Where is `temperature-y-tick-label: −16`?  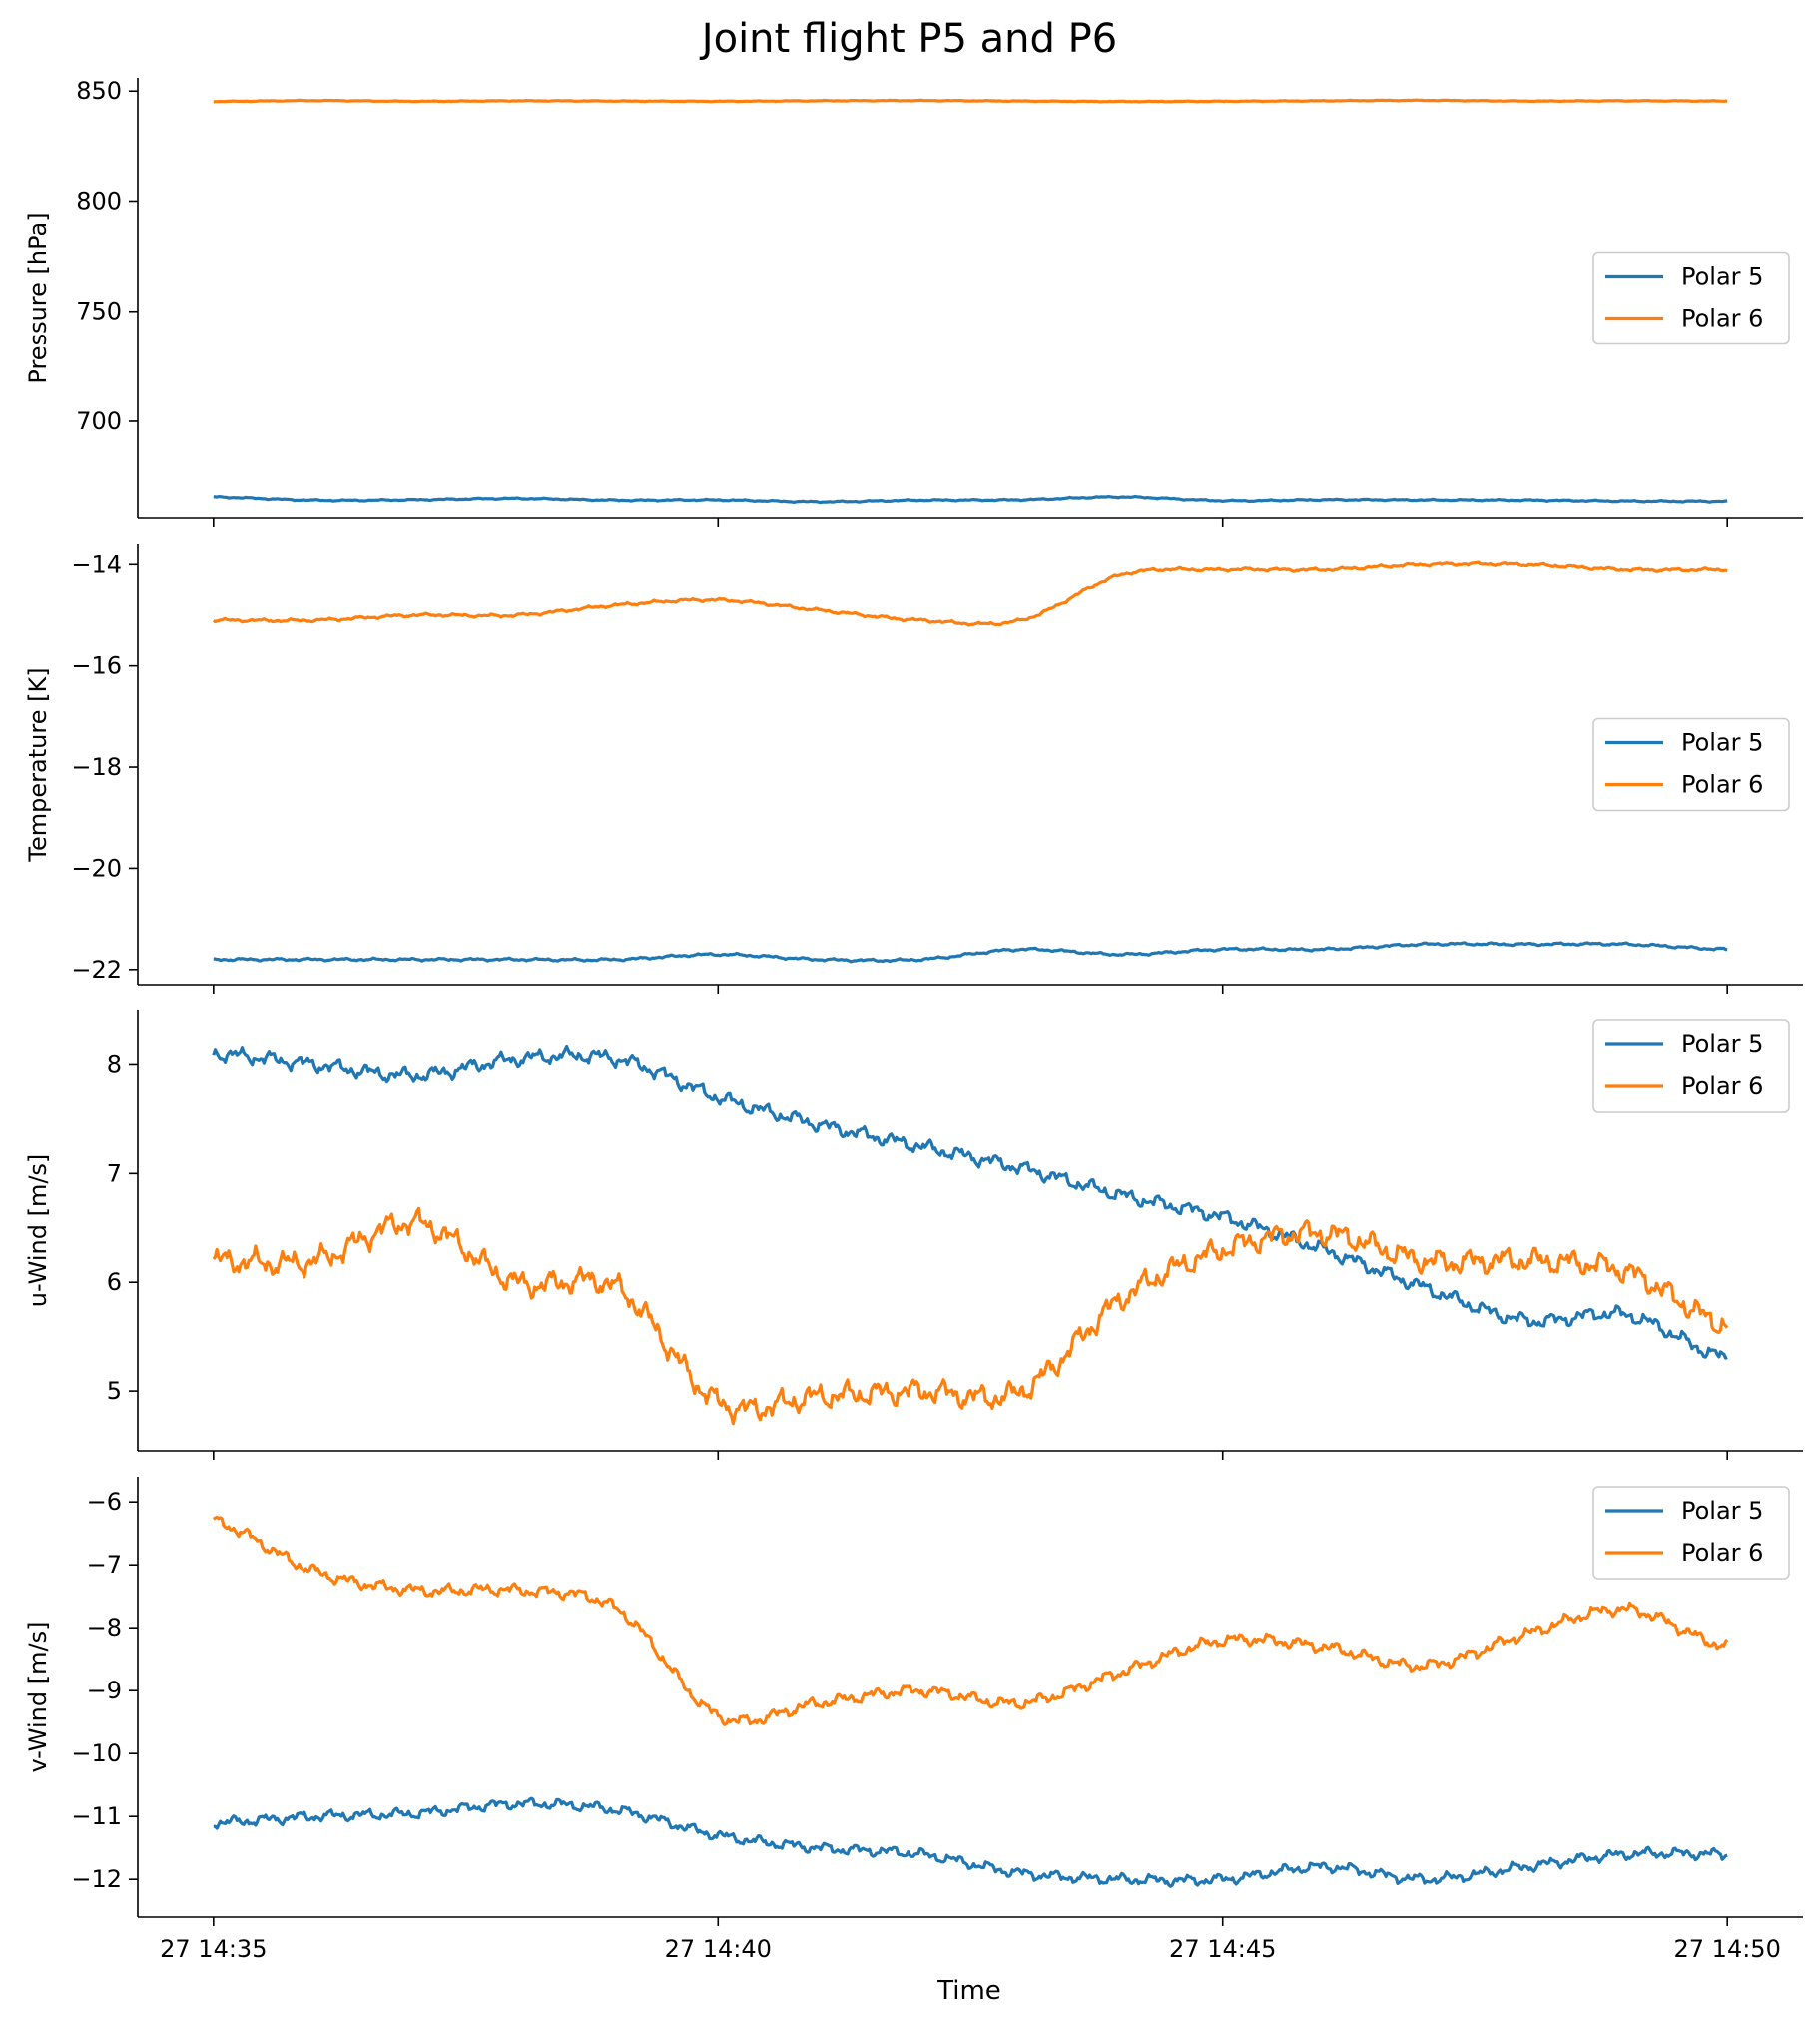
temperature-y-tick-label: −16 is located at coordinates (96, 666).